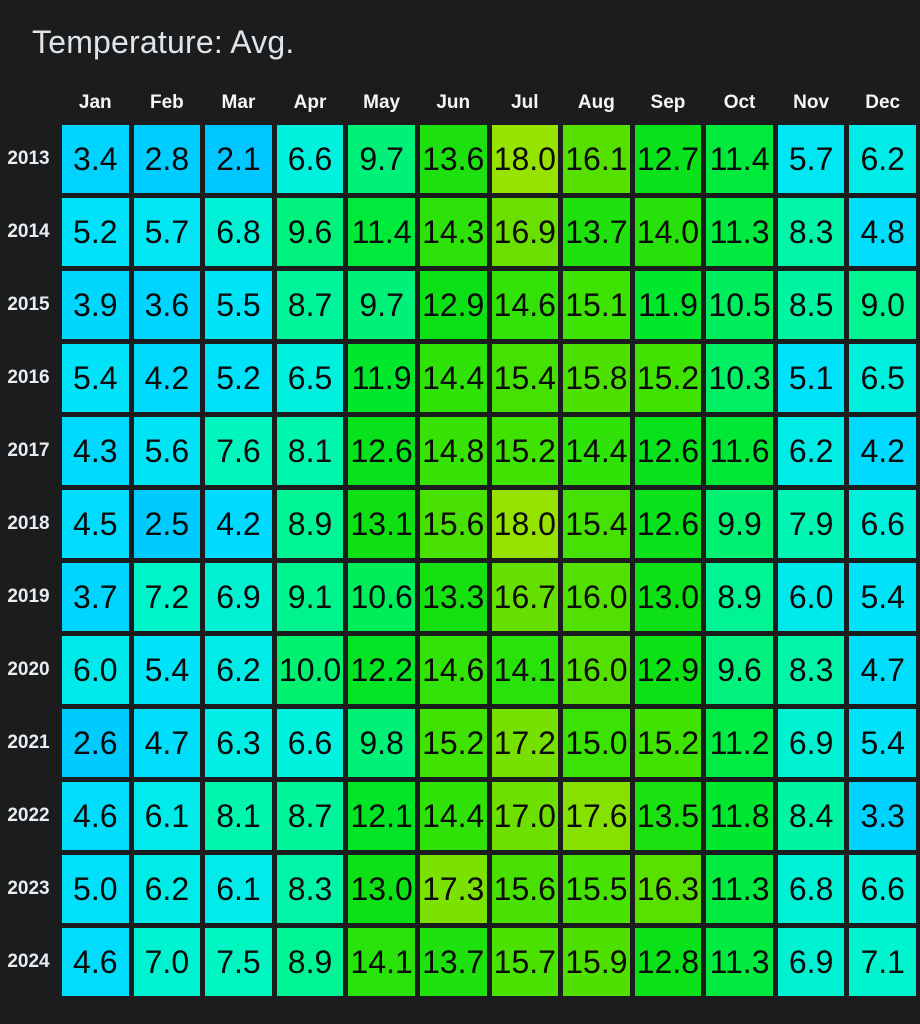  What do you see at coordinates (167, 670) in the screenshot?
I see `heatmap-cell-2020-feb: 5.4` at bounding box center [167, 670].